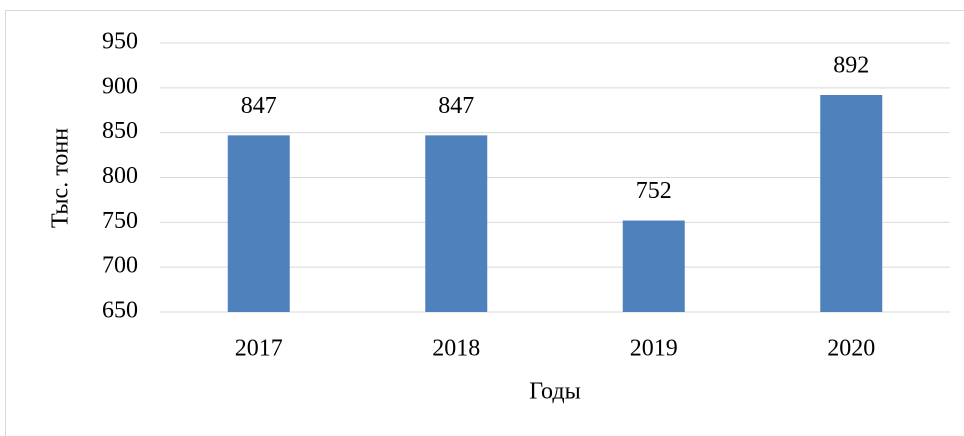 The width and height of the screenshot is (964, 436). Describe the element at coordinates (654, 191) in the screenshot. I see `data-label: 752` at that location.